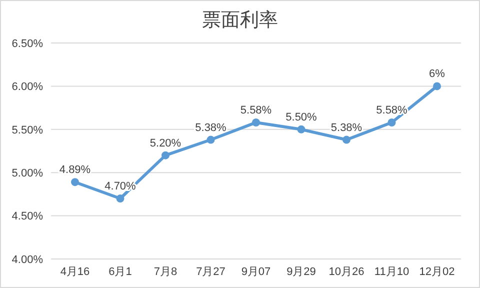 The height and width of the screenshot is (288, 480). Describe the element at coordinates (28, 87) in the screenshot. I see `y-tick-label: 6.00%` at that location.